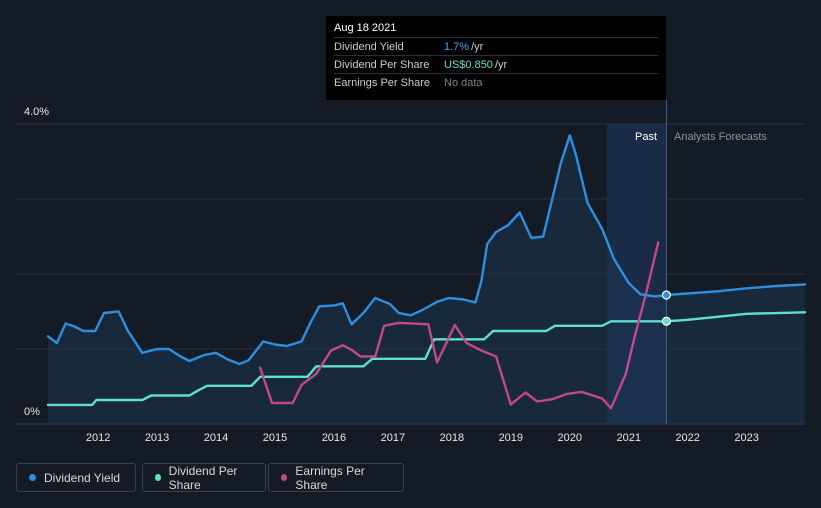  Describe the element at coordinates (666, 308) in the screenshot. I see `series-markers` at that location.